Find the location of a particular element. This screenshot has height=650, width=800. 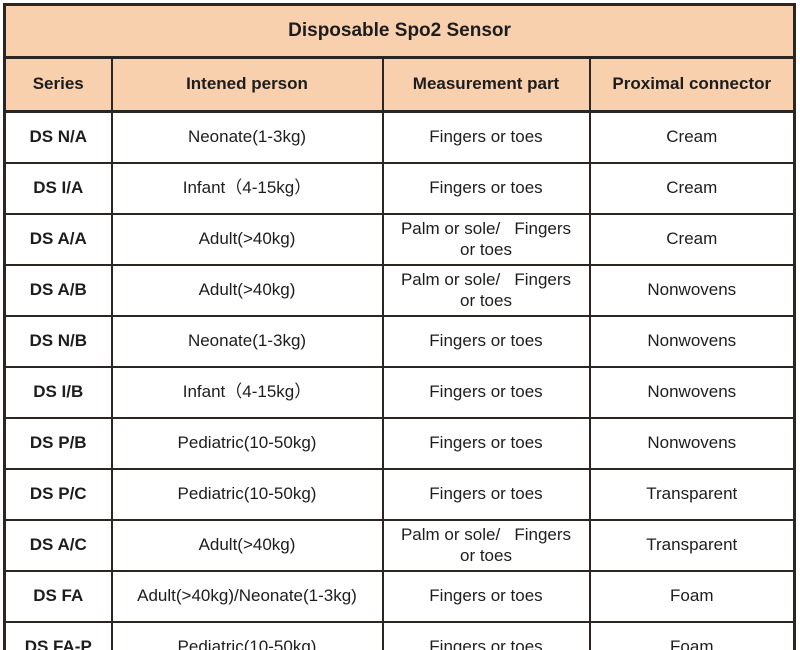

series-cell: DS A/B is located at coordinates (58, 290).